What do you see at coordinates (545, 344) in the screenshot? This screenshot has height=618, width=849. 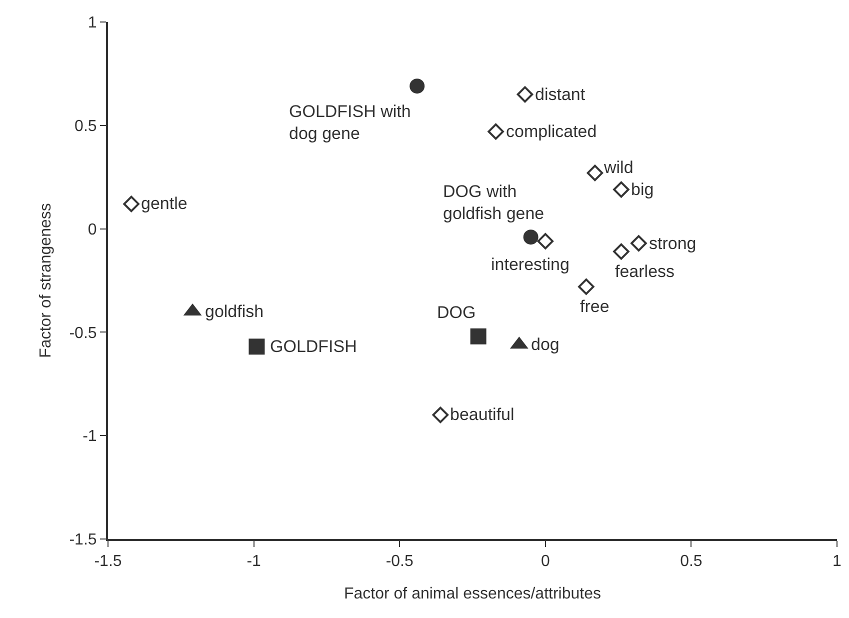 I see `annotation: dog` at bounding box center [545, 344].